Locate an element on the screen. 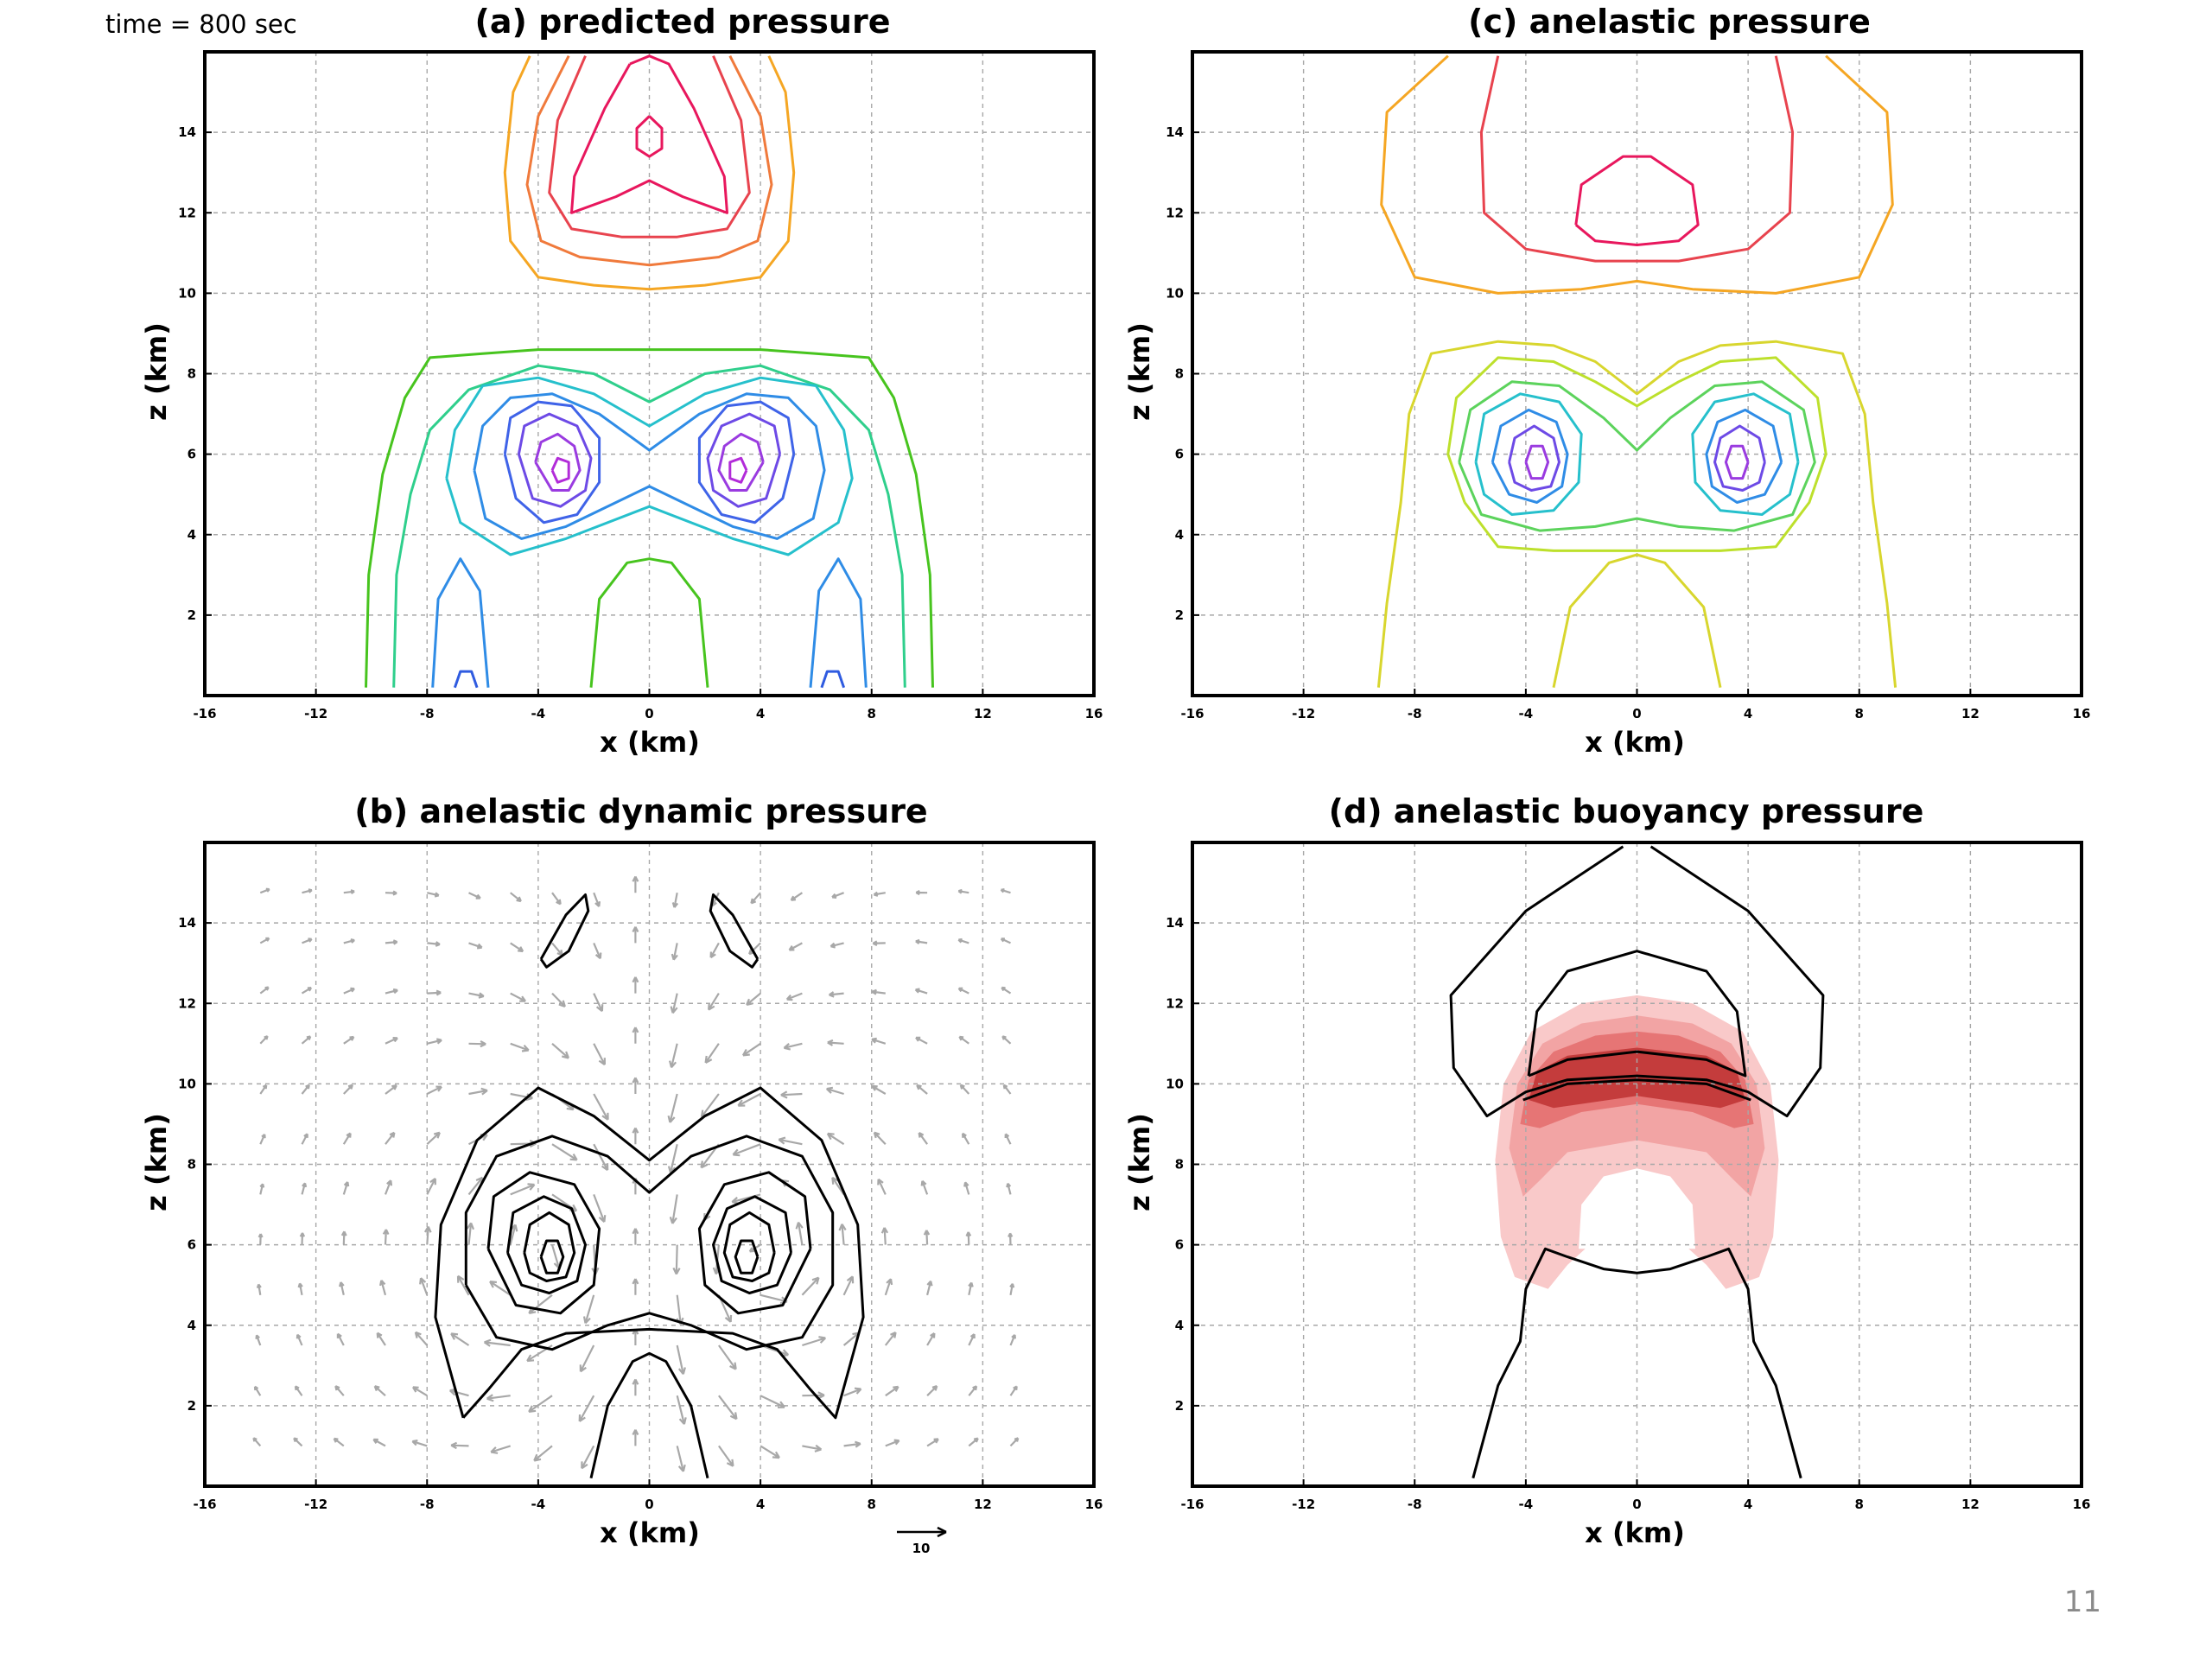 The height and width of the screenshot is (1659, 2212). panel-c-ytick: 10 is located at coordinates (1175, 293).